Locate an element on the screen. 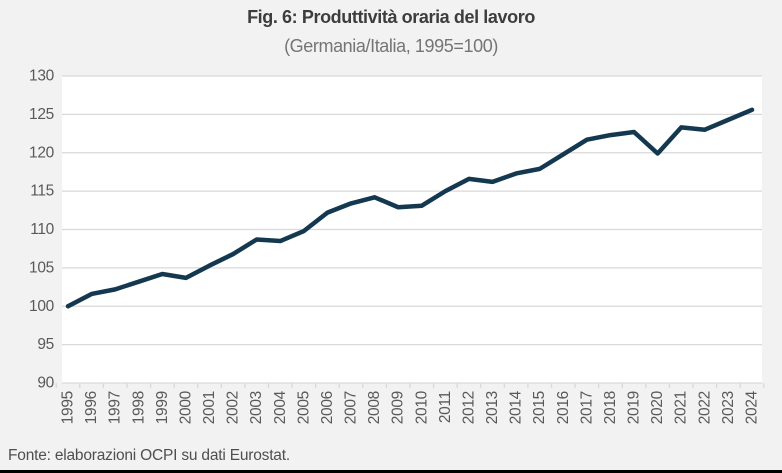 Image resolution: width=782 pixels, height=473 pixels. x-tick-label: 2009 is located at coordinates (398, 407).